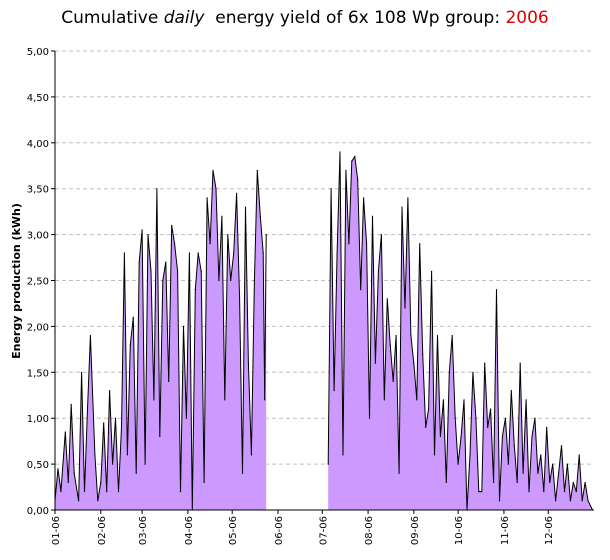 This screenshot has width=610, height=560. Describe the element at coordinates (38, 373) in the screenshot. I see `y-tick-label: 1,50` at that location.